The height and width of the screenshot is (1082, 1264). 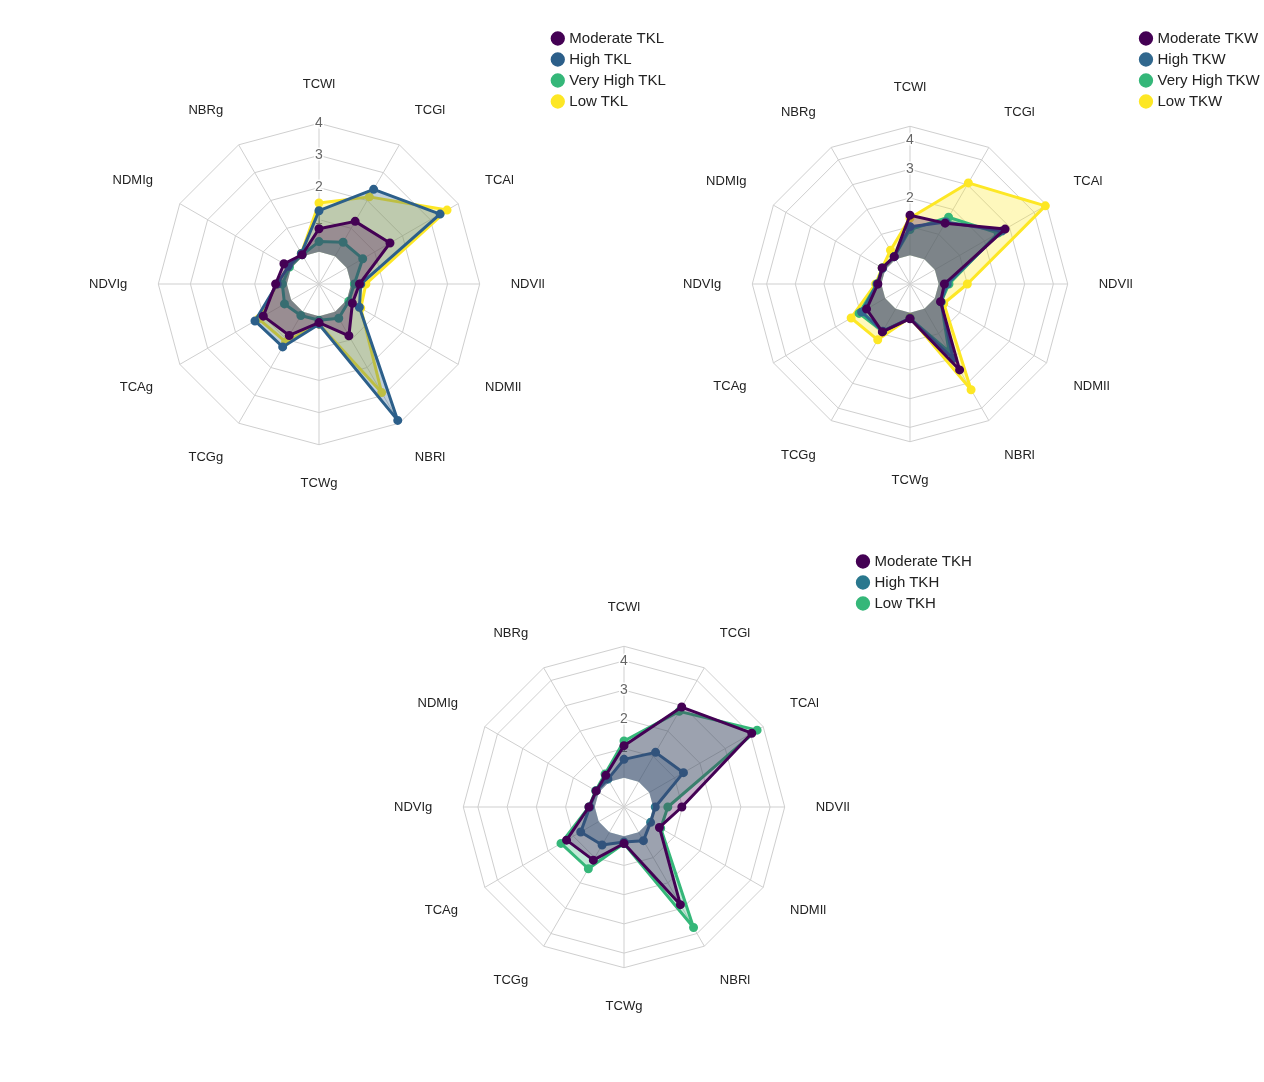 What do you see at coordinates (599, 100) in the screenshot?
I see `legend-label: Low TKL` at bounding box center [599, 100].